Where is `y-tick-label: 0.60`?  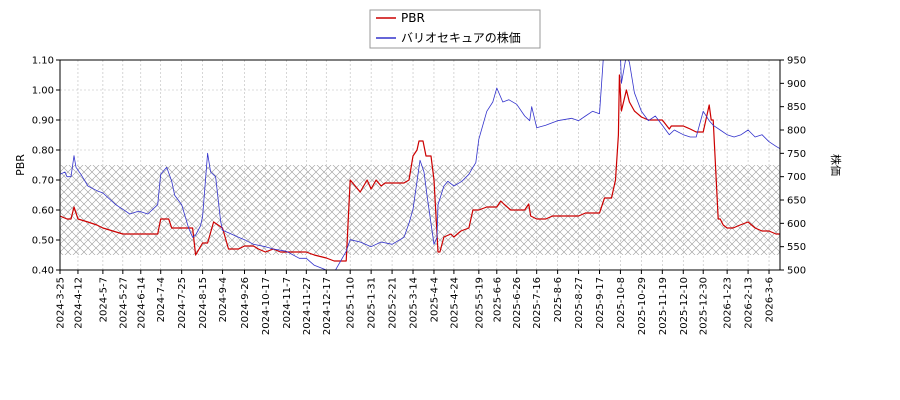
y-tick-label: 0.60 is located at coordinates (43, 211).